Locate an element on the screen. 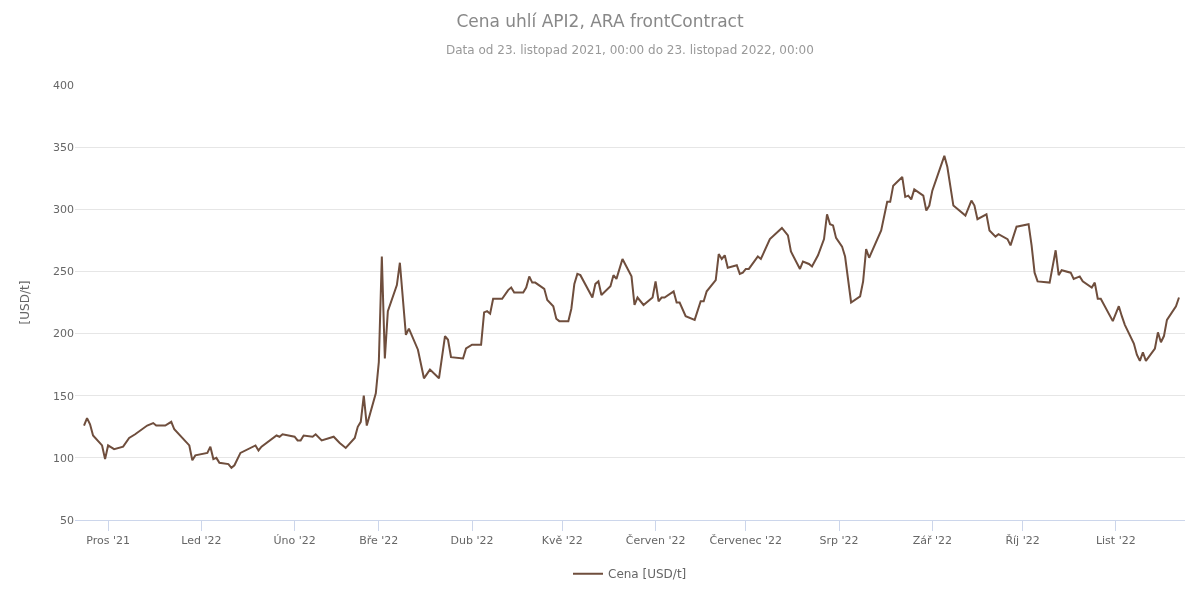  y-tick-label: 350 is located at coordinates (63, 147).